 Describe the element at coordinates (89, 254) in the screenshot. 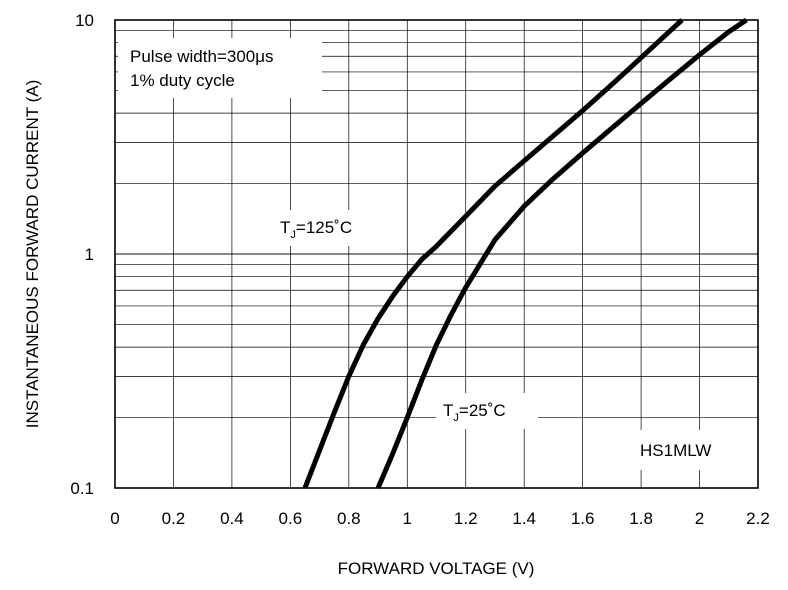

I see `y-tick-label: 1` at that location.